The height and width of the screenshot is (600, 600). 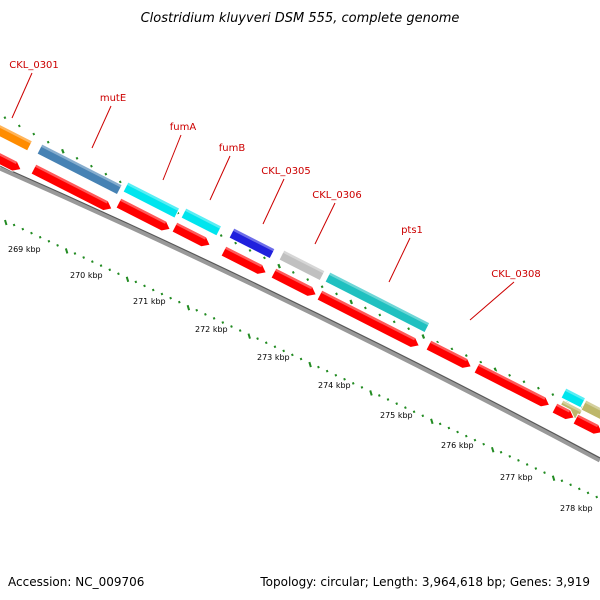 What do you see at coordinates (76, 582) in the screenshot?
I see `accession-text: Accession: NC_009706` at bounding box center [76, 582].